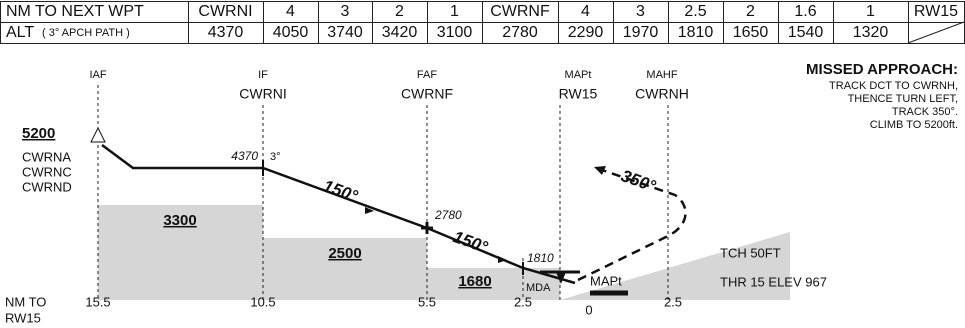 The height and width of the screenshot is (328, 965). What do you see at coordinates (639, 181) in the screenshot?
I see `track-label: 350°` at bounding box center [639, 181].